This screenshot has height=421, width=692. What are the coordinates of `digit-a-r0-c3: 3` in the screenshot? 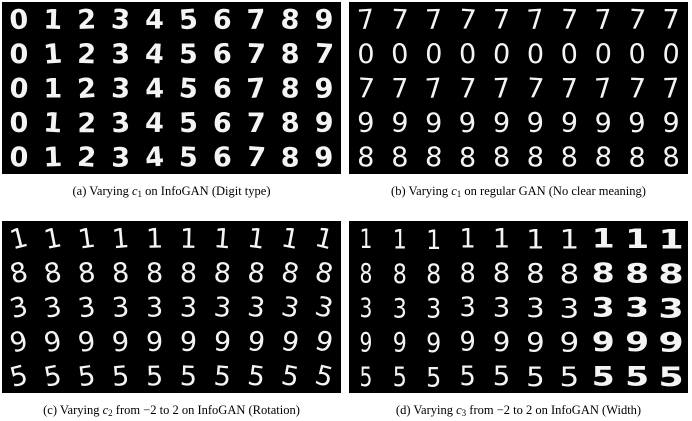 It's located at (120, 20).